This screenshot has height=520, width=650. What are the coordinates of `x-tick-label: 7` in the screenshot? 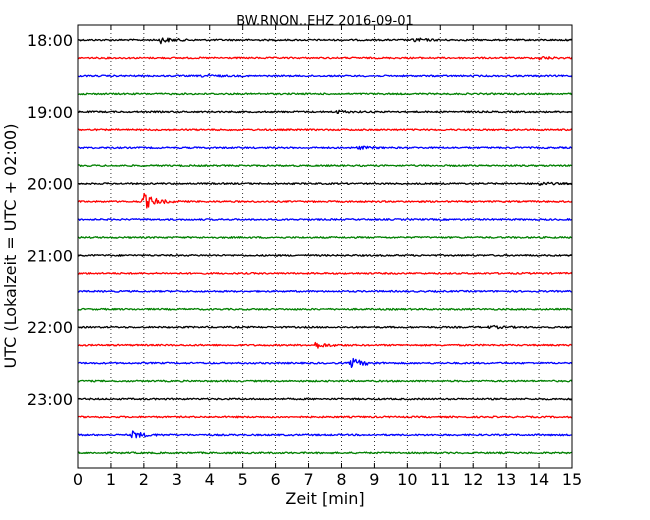 It's located at (308, 479).